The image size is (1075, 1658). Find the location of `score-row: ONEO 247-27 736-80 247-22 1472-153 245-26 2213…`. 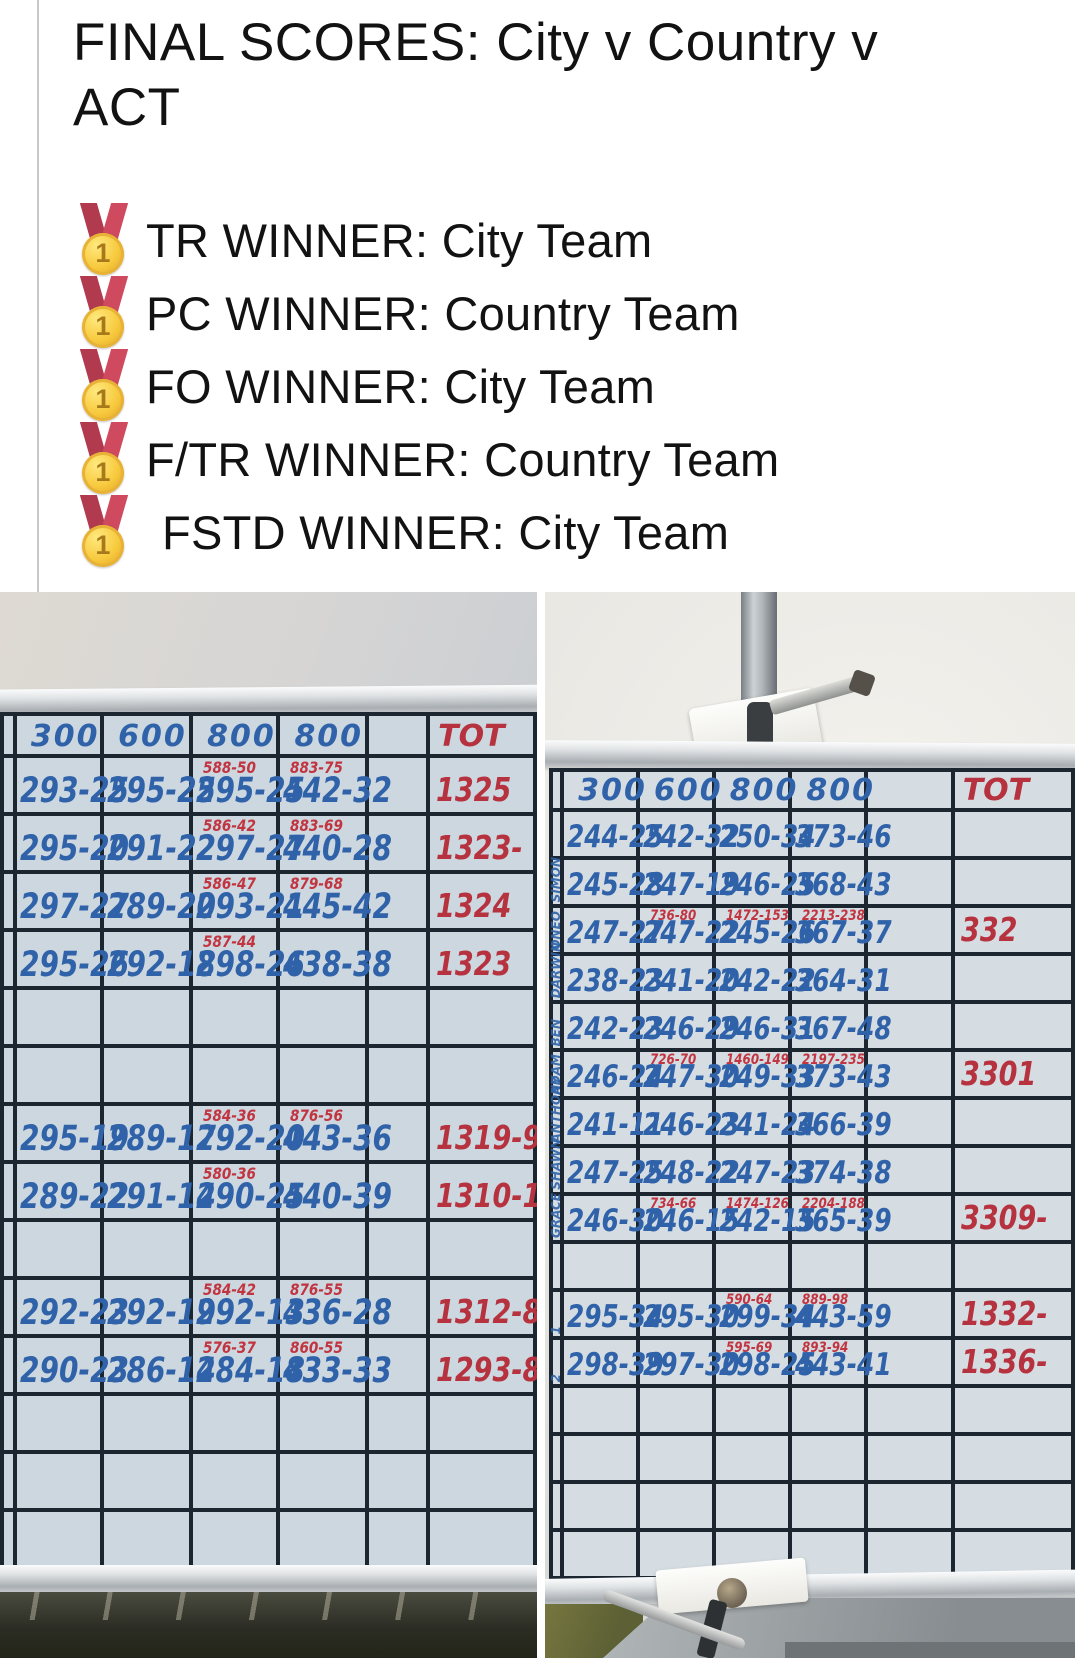

score-row: ONEO 247-27 736-80 247-22 1472-153 245-26 2213… is located at coordinates (811, 930).